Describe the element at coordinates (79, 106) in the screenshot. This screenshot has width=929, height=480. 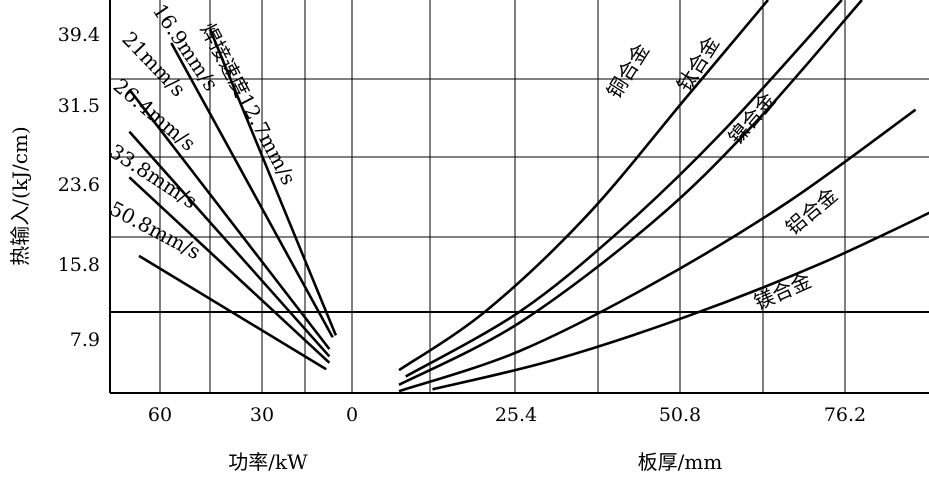
I see `y-tick-label: 31.5` at that location.